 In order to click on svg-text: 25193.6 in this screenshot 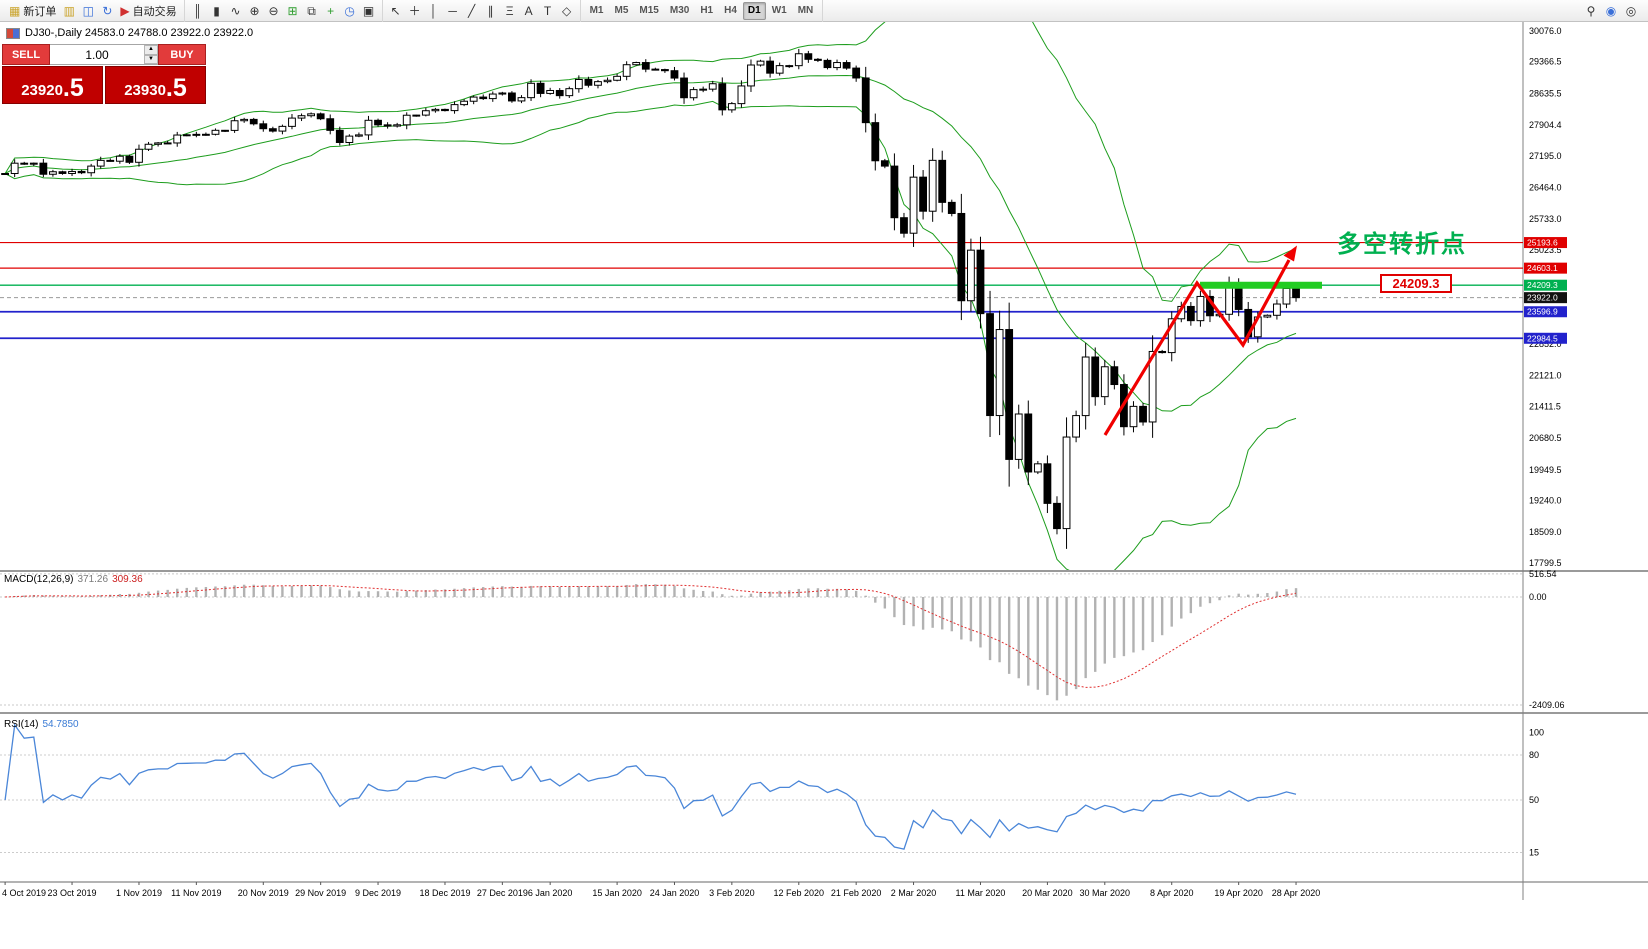, I will do `click(1542, 243)`.